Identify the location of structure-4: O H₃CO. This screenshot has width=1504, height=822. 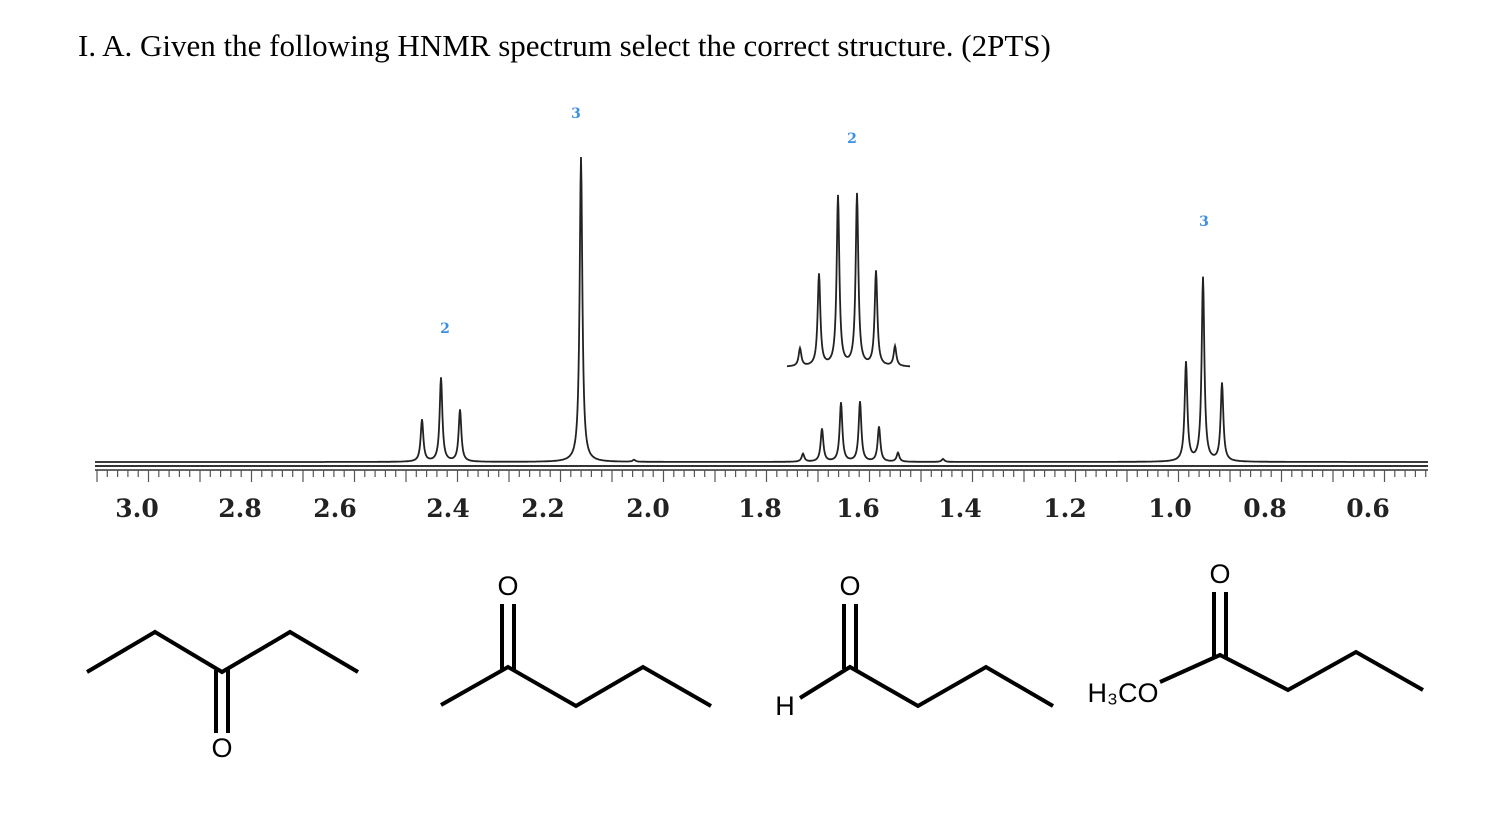
(1256, 633).